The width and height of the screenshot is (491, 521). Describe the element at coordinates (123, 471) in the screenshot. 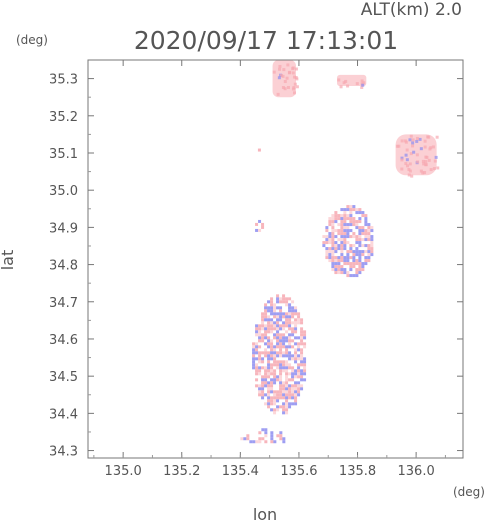

I see `x-tick-label: 135.0` at that location.